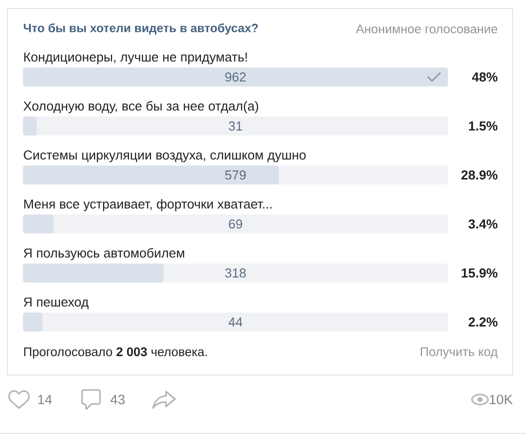  I want to click on data-label: 44, so click(235, 322).